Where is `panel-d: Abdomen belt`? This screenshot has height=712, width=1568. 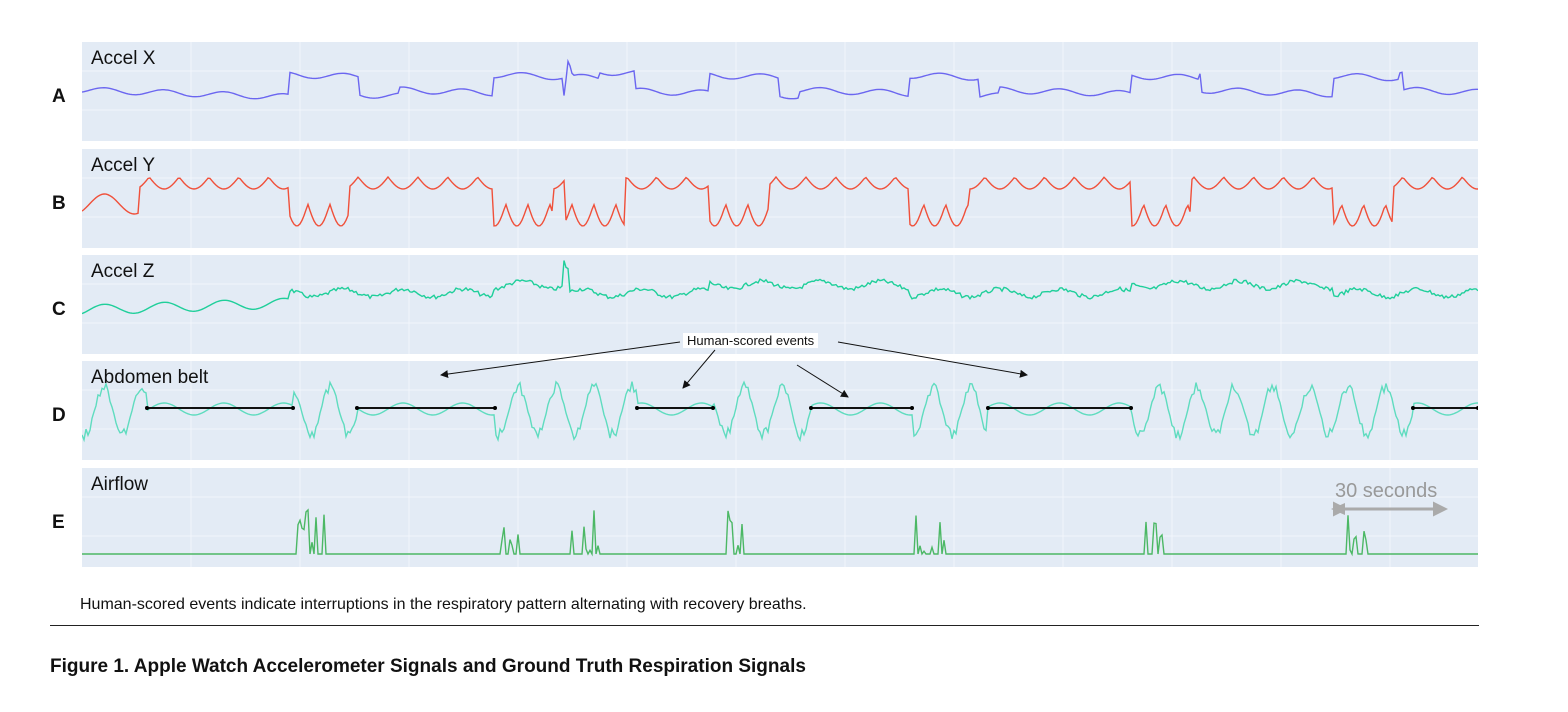
panel-d: Abdomen belt is located at coordinates (780, 410).